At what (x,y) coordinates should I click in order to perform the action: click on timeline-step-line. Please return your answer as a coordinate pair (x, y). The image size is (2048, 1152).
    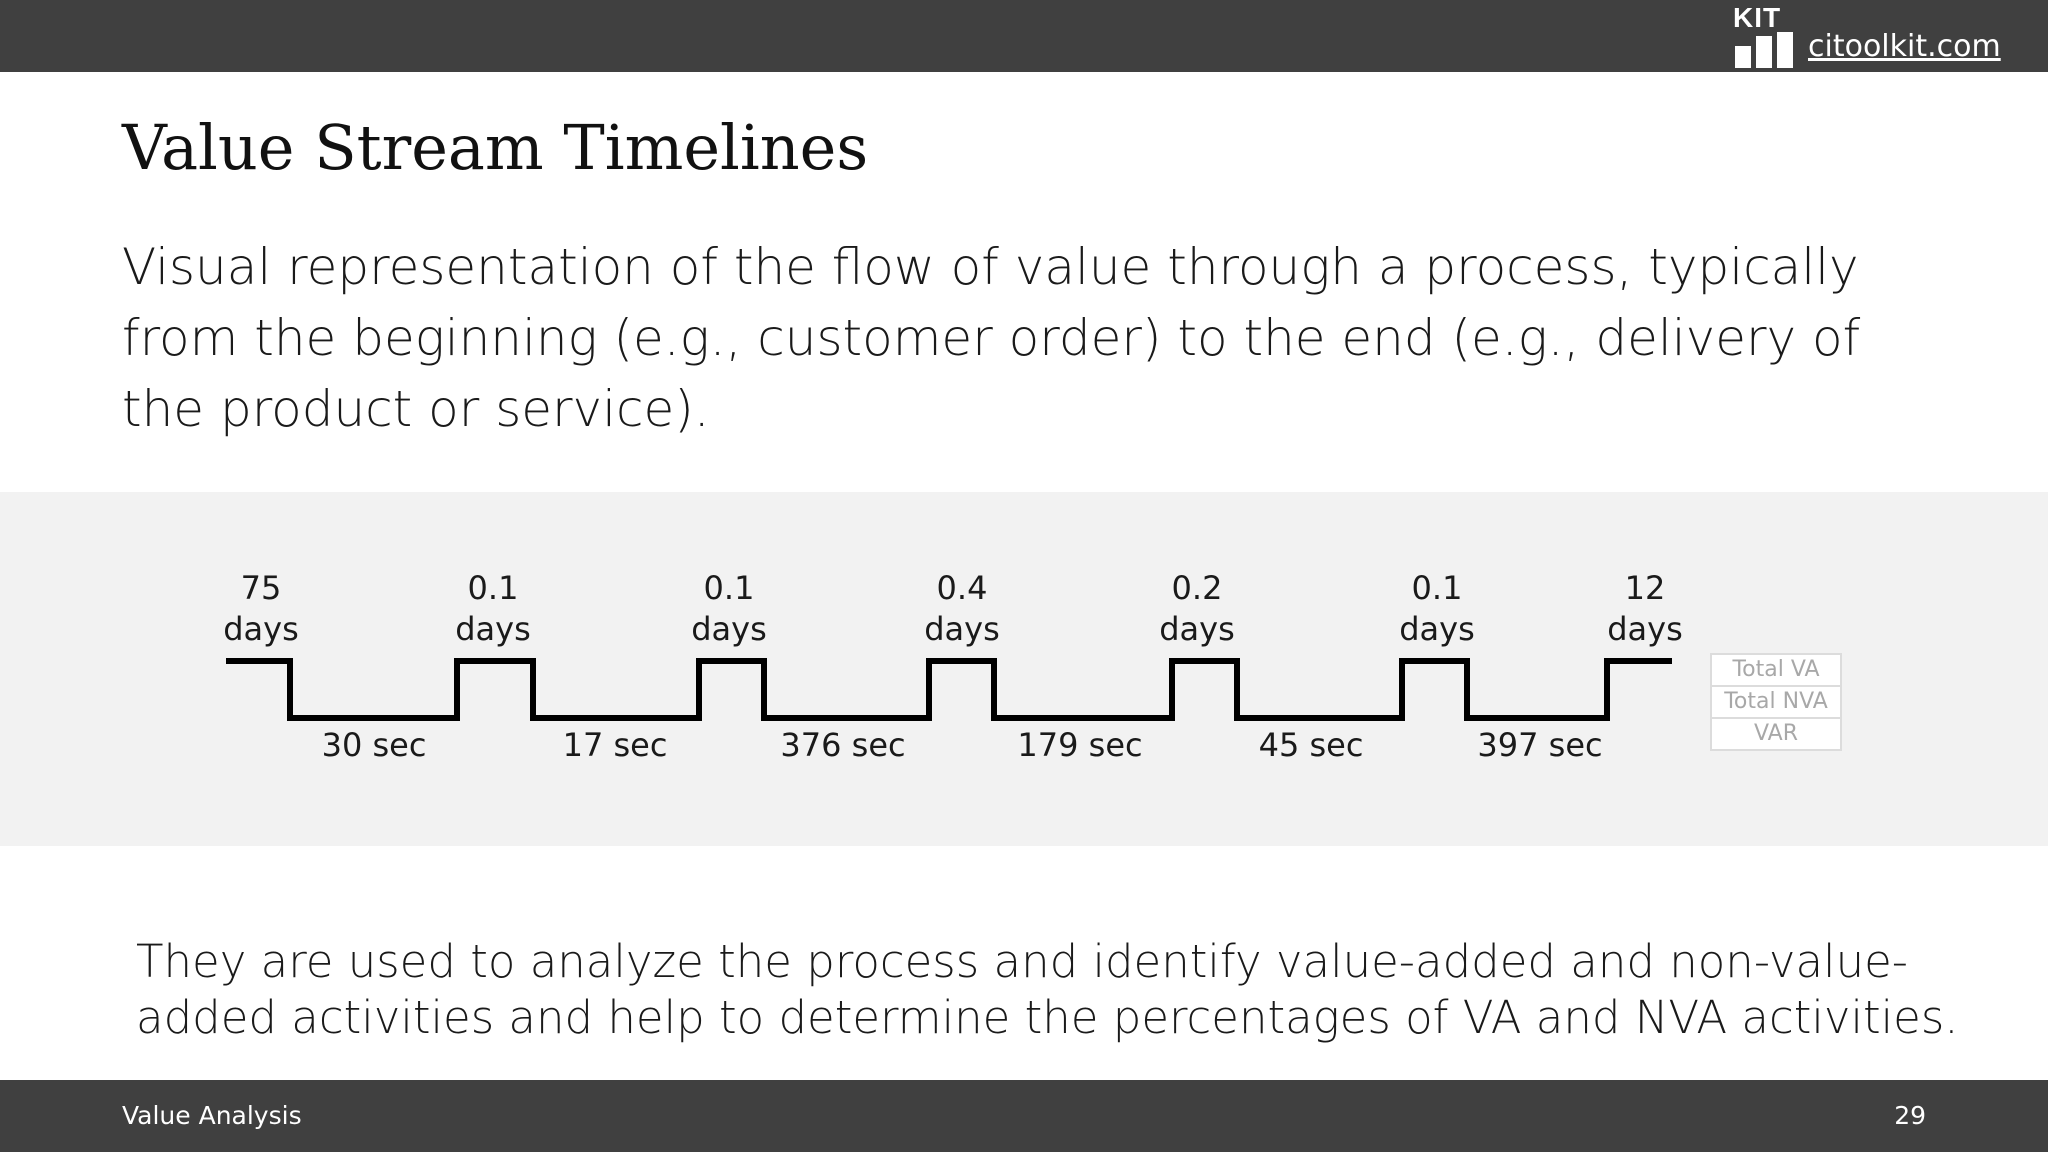
    Looking at the image, I should click on (949, 689).